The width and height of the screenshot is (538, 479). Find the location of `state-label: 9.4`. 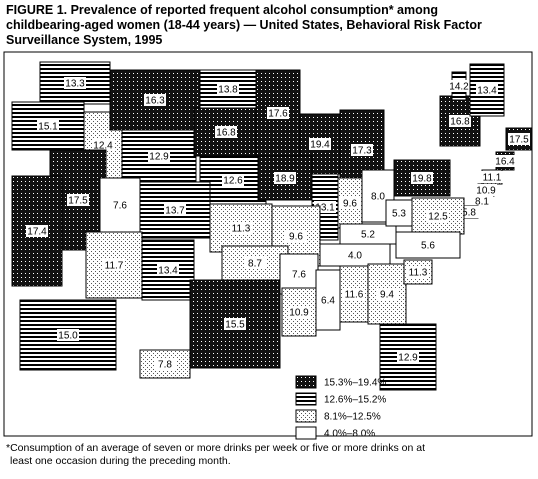

state-label: 9.4 is located at coordinates (387, 295).